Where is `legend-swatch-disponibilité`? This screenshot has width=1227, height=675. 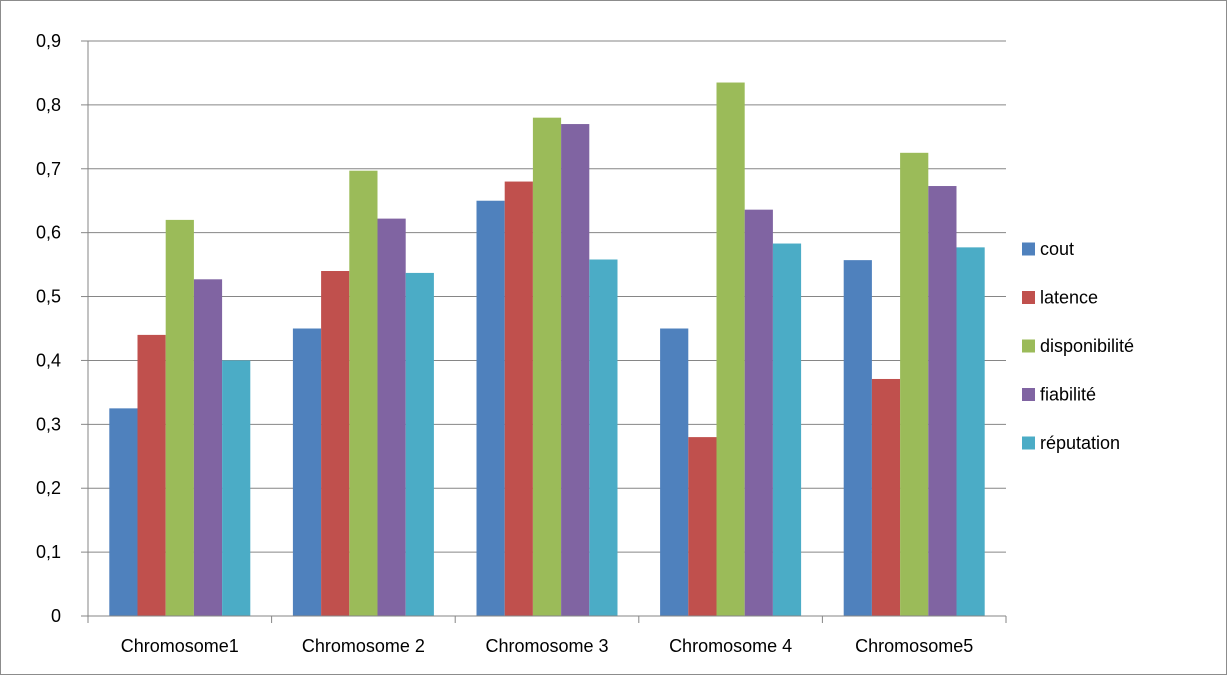
legend-swatch-disponibilité is located at coordinates (1028, 346).